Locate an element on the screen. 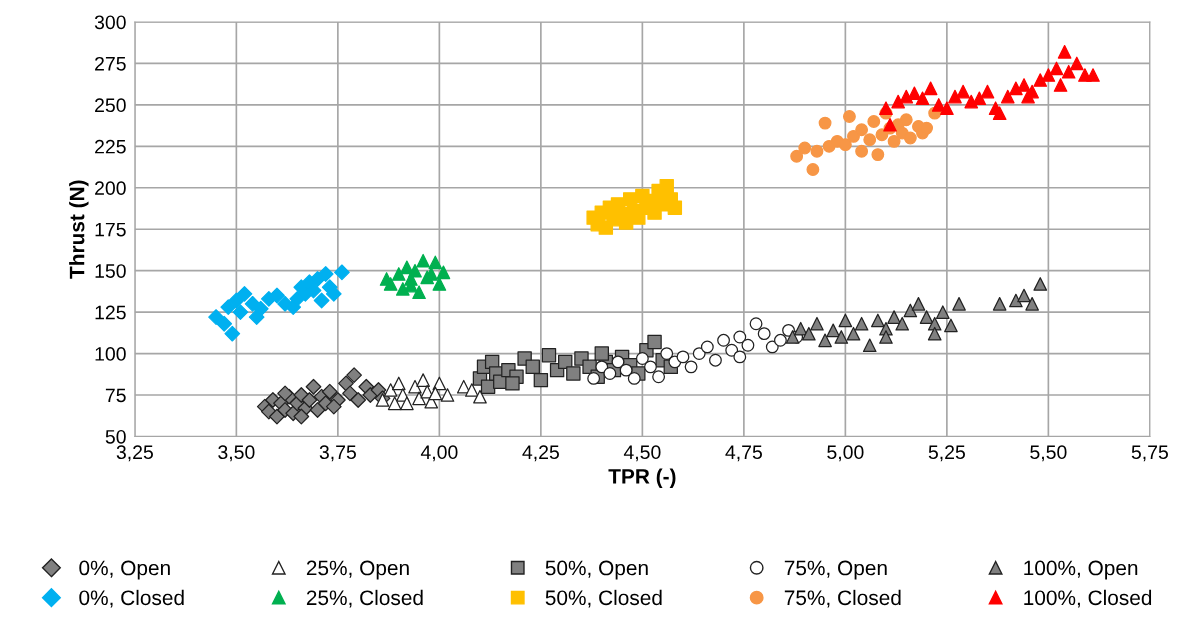 Image resolution: width=1183 pixels, height=628 pixels. legend-label: 0%, Closed is located at coordinates (131, 598).